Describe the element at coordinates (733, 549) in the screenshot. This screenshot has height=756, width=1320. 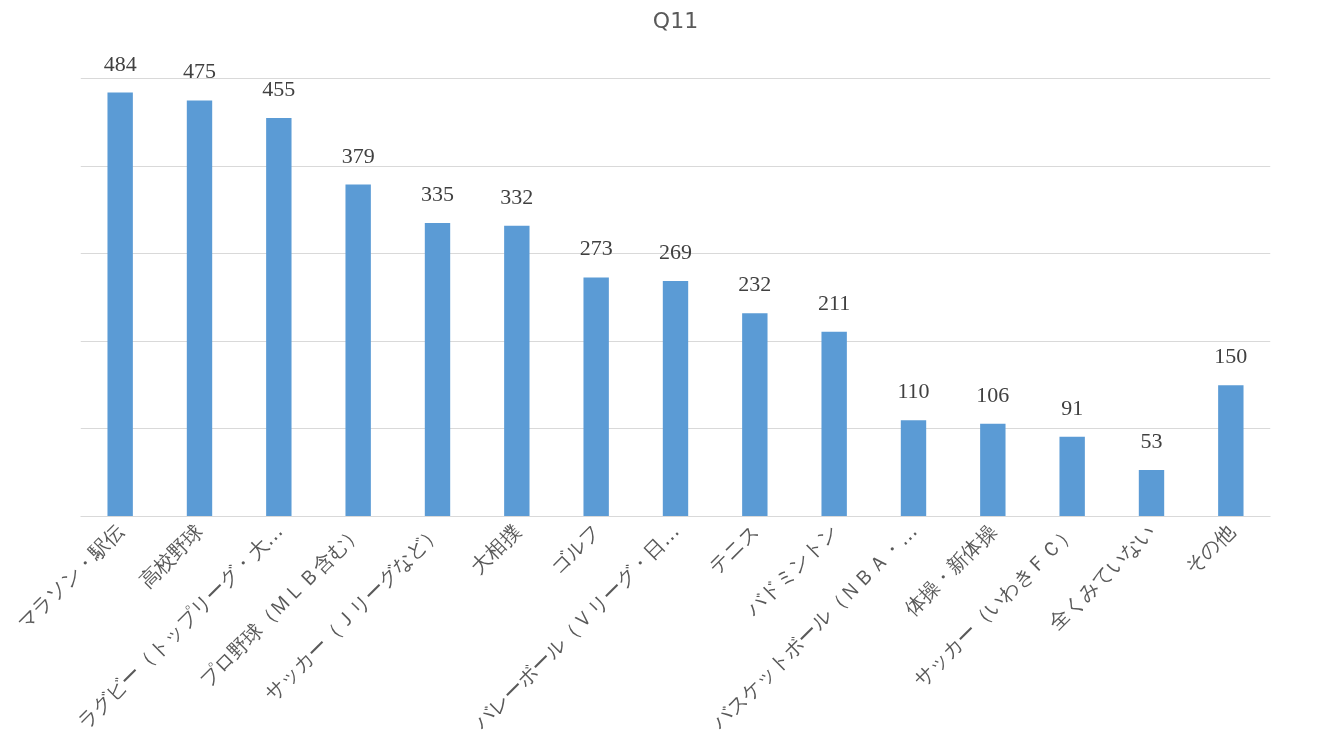
I see `x-tick-label: テニス` at that location.